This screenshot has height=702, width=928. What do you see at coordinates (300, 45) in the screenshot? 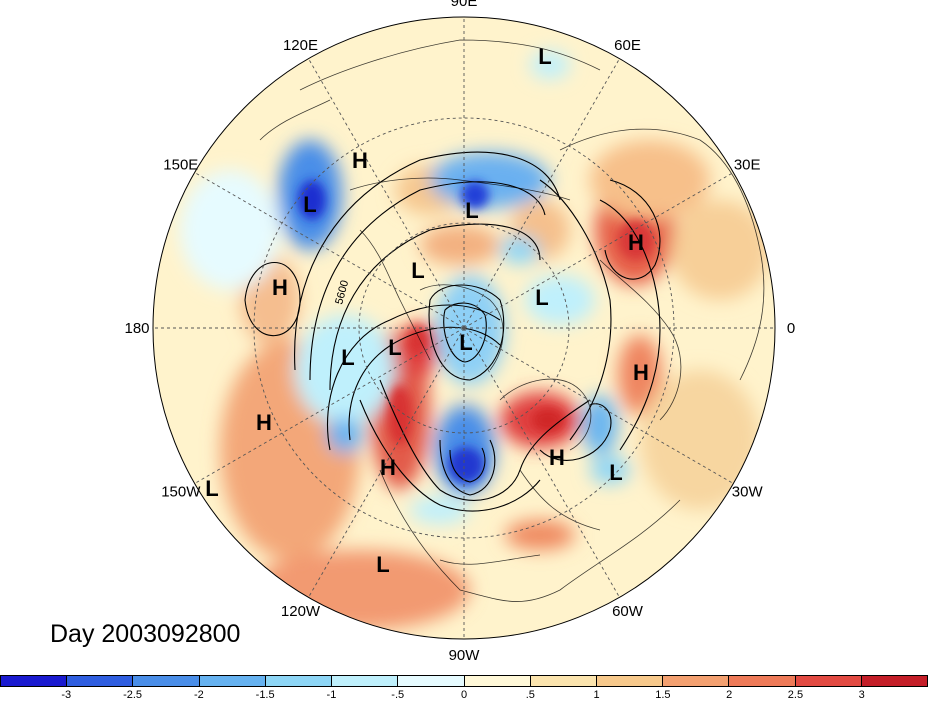
I see `longitude-label: 120E` at bounding box center [300, 45].